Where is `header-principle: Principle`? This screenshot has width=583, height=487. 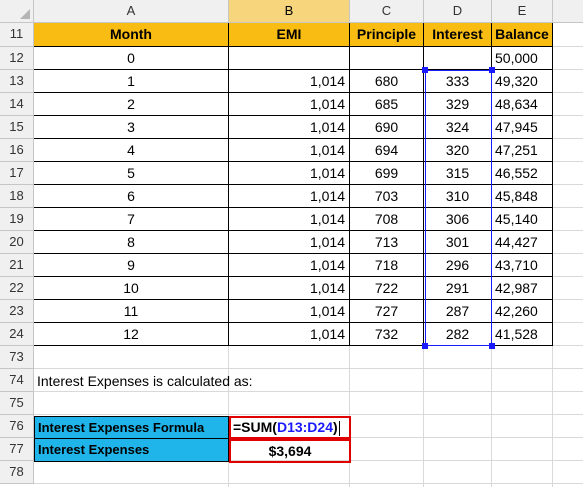
header-principle: Principle is located at coordinates (387, 35).